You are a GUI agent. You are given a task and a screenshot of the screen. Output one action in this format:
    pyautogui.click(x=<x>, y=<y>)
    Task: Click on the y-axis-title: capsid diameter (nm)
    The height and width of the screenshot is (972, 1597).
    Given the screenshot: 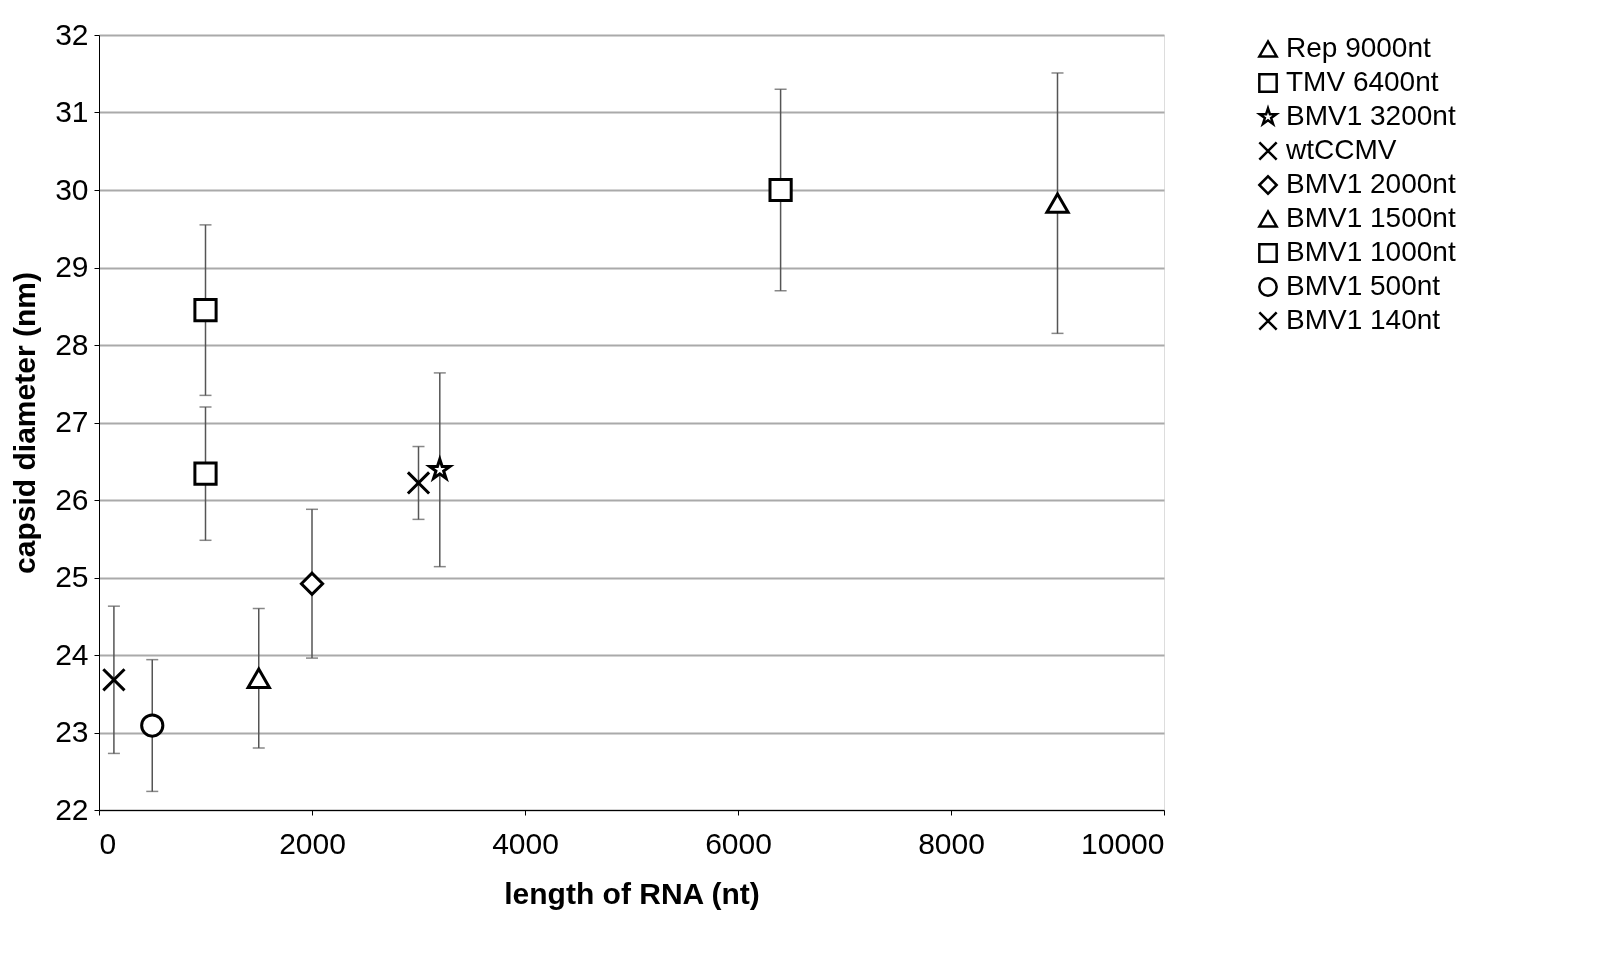 What is the action you would take?
    pyautogui.click(x=25, y=423)
    